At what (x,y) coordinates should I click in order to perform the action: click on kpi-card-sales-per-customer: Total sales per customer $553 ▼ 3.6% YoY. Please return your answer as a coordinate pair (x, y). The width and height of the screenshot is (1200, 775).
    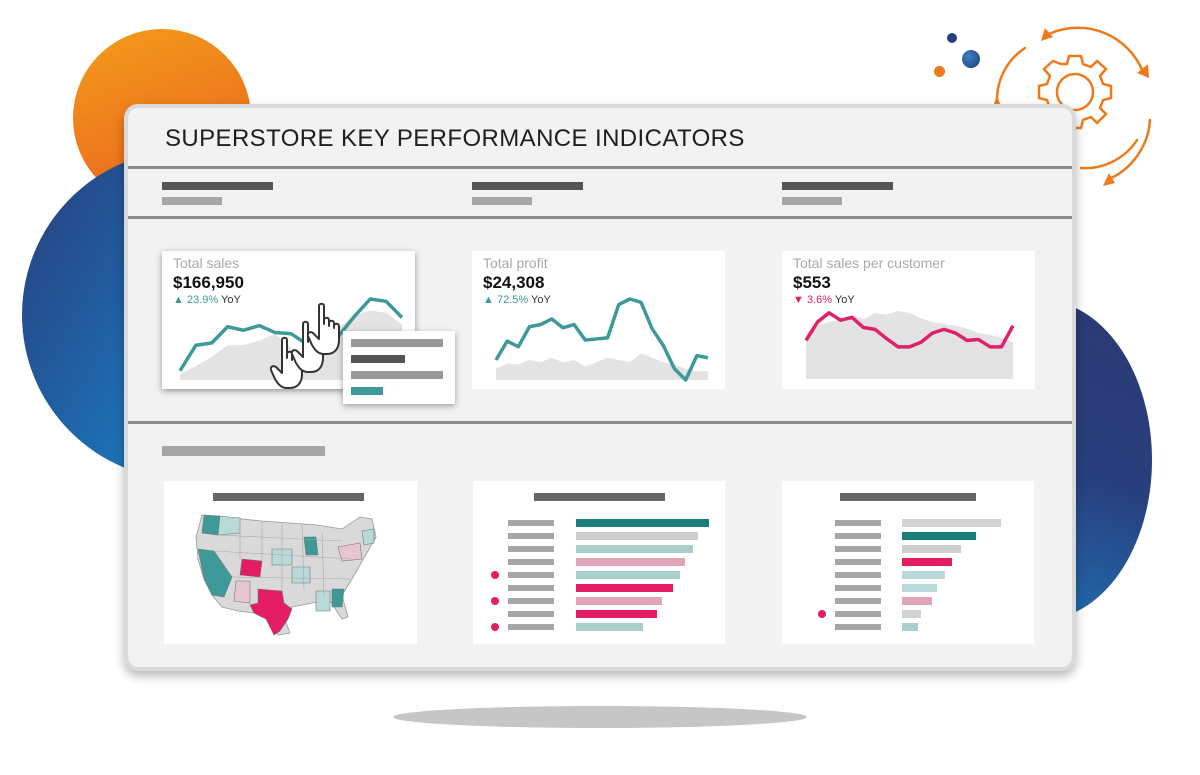
    Looking at the image, I should click on (908, 320).